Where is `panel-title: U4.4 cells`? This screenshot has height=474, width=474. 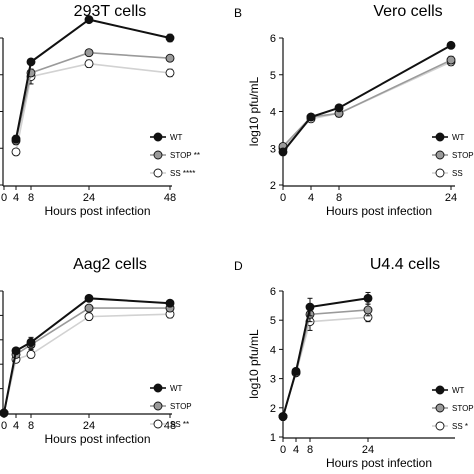 panel-title: U4.4 cells is located at coordinates (405, 264).